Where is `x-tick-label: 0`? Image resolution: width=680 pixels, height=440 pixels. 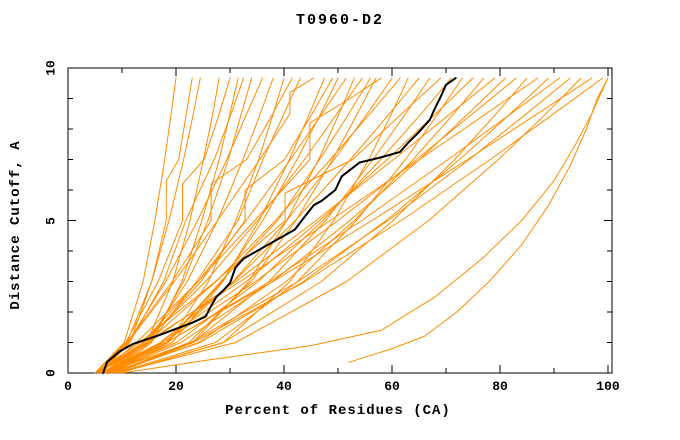 x-tick-label: 0 is located at coordinates (68, 386).